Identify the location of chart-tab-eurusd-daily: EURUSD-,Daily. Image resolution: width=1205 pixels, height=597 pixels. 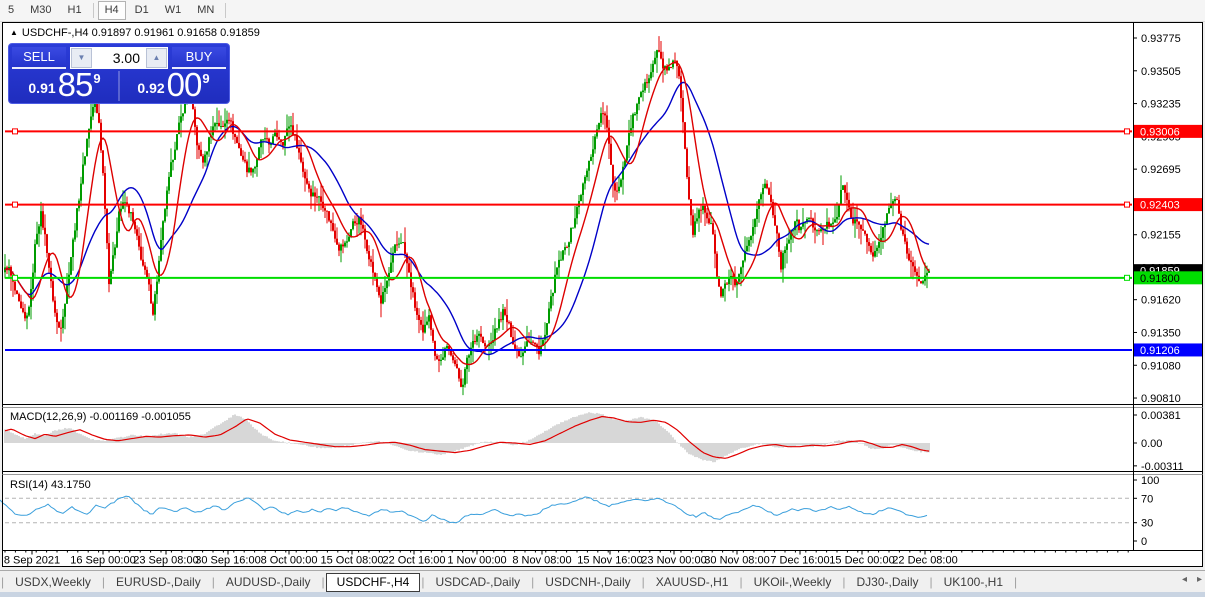
(158, 581).